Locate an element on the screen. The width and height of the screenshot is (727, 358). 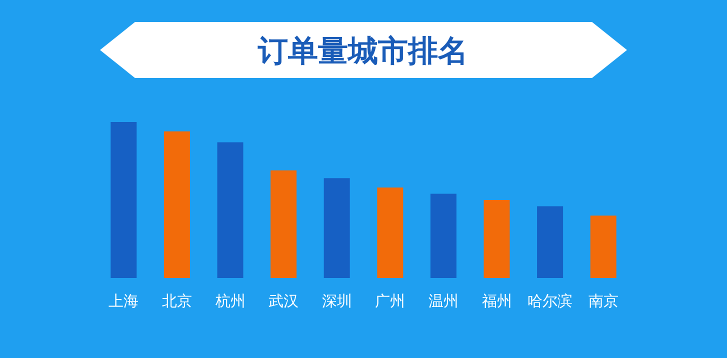
x-tick-label: 武汉 is located at coordinates (283, 301).